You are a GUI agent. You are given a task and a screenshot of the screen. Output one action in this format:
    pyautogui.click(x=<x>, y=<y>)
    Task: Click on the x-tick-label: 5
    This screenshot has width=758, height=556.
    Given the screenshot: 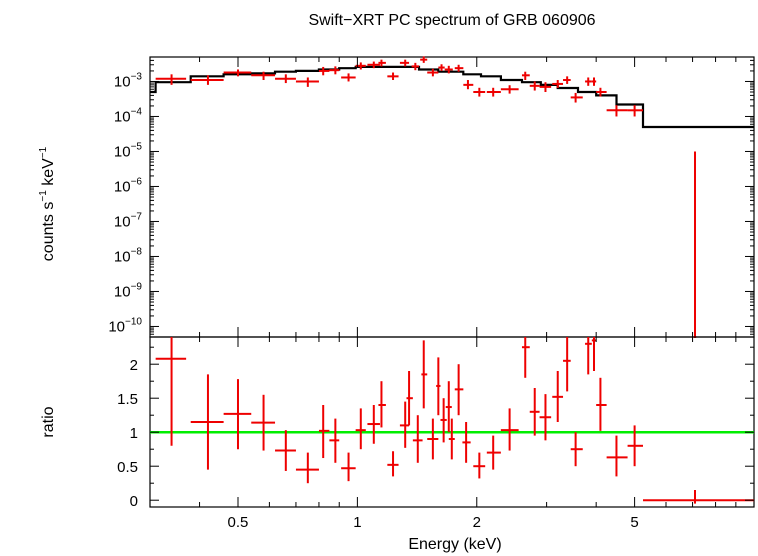 What is the action you would take?
    pyautogui.click(x=634, y=522)
    